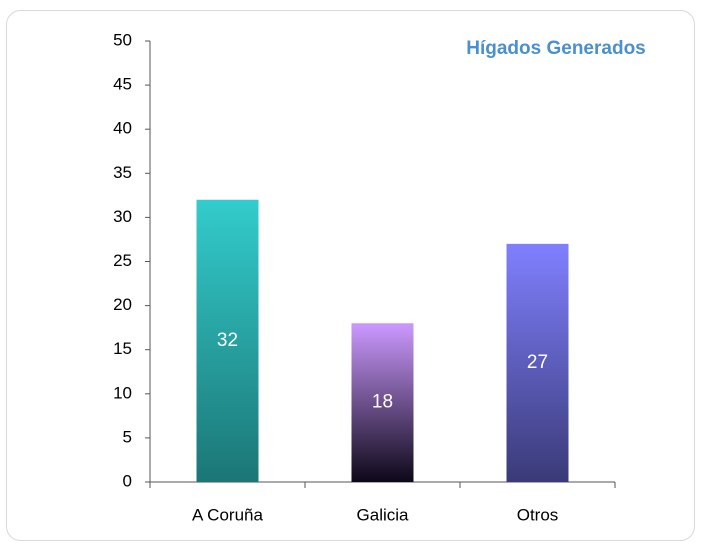  Describe the element at coordinates (538, 514) in the screenshot. I see `x-tick-label: Otros` at that location.